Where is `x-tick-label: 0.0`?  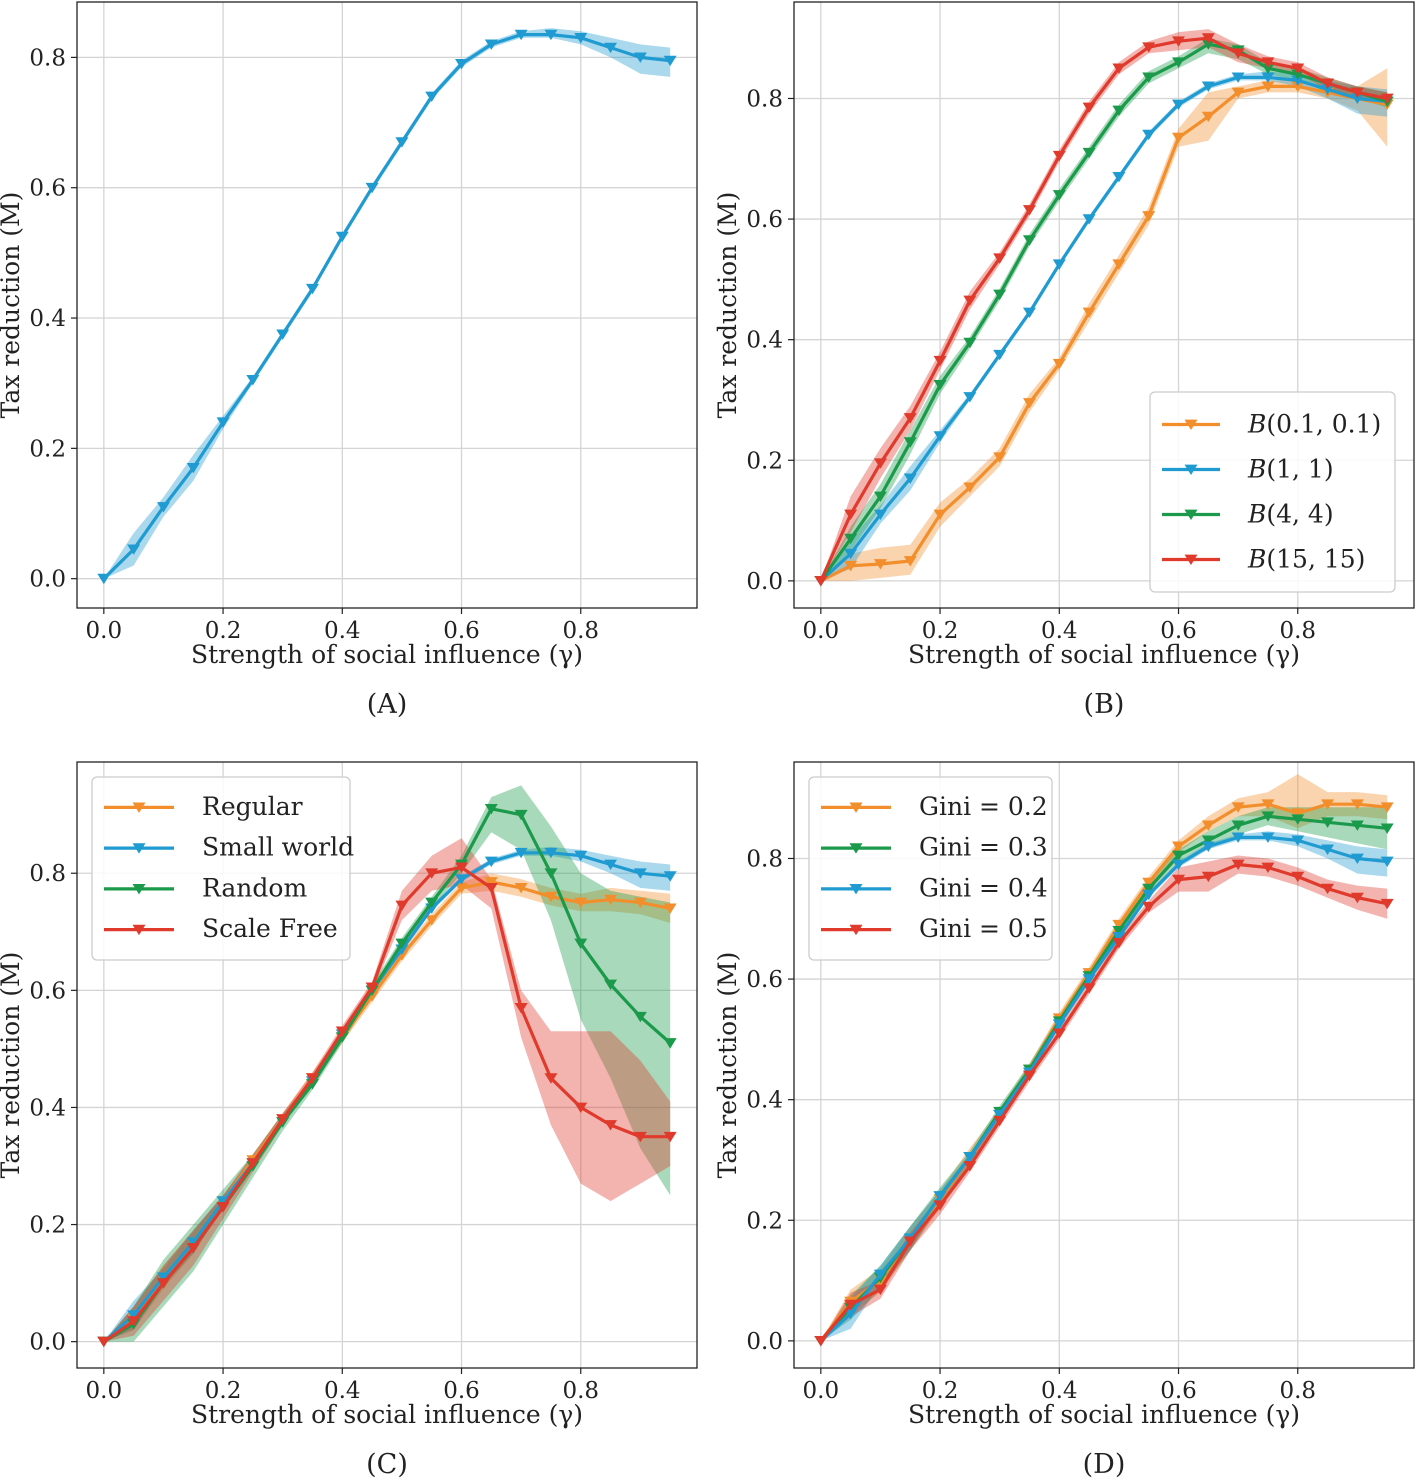 x-tick-label: 0.0 is located at coordinates (104, 1391).